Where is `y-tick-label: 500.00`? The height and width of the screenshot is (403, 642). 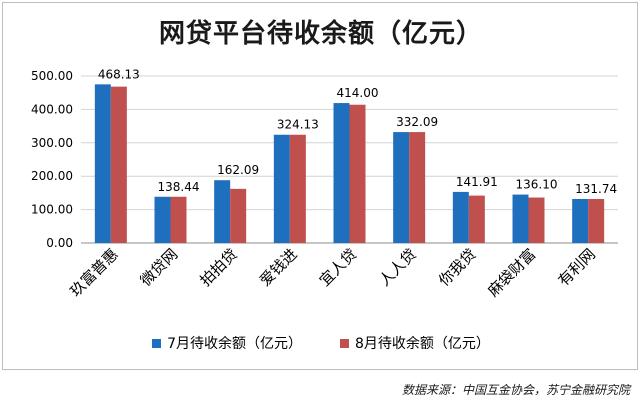
y-tick-label: 500.00 is located at coordinates (52, 76).